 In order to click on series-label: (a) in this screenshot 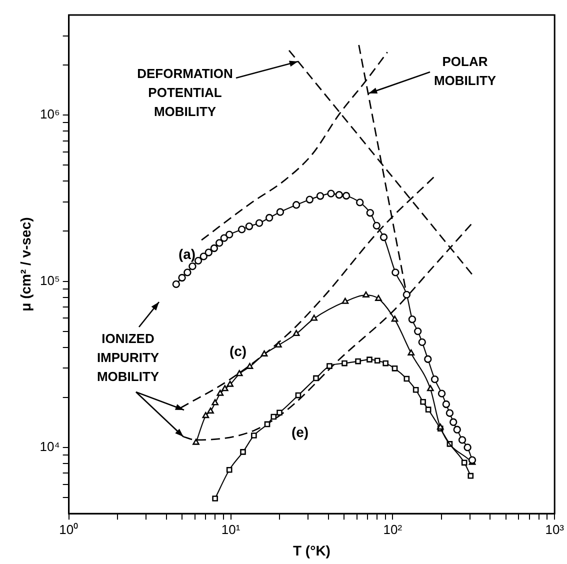, I will do `click(187, 254)`.